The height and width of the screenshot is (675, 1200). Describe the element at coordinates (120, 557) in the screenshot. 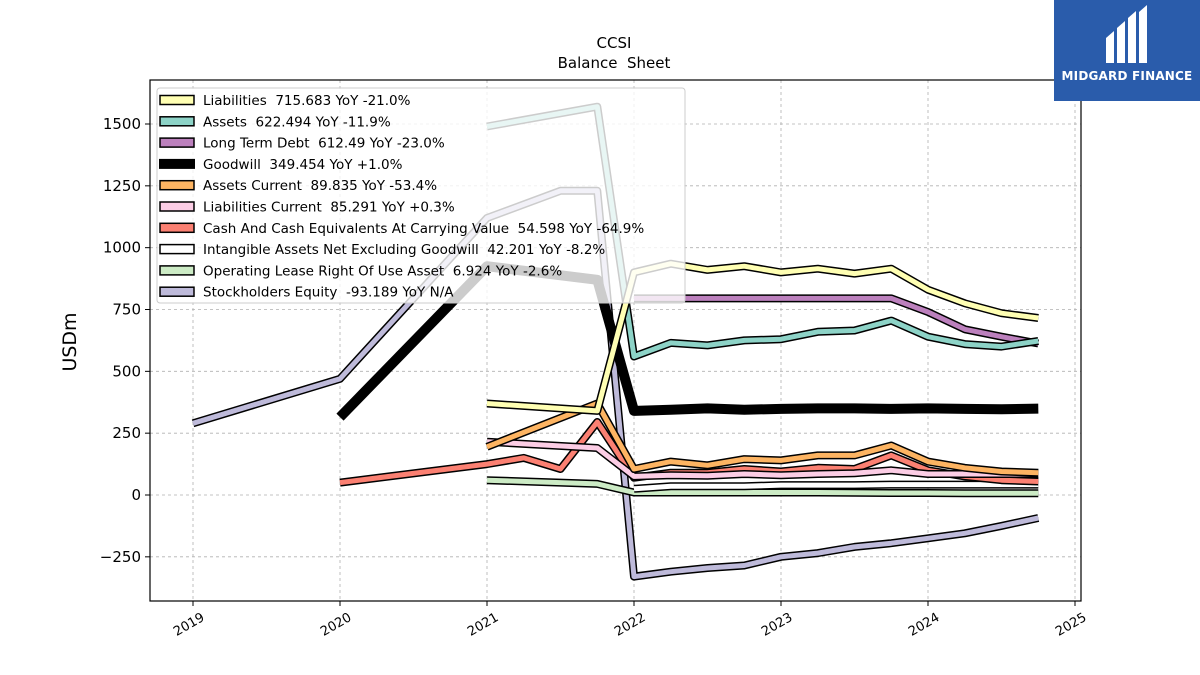

I see `y-tick-label: −250` at that location.